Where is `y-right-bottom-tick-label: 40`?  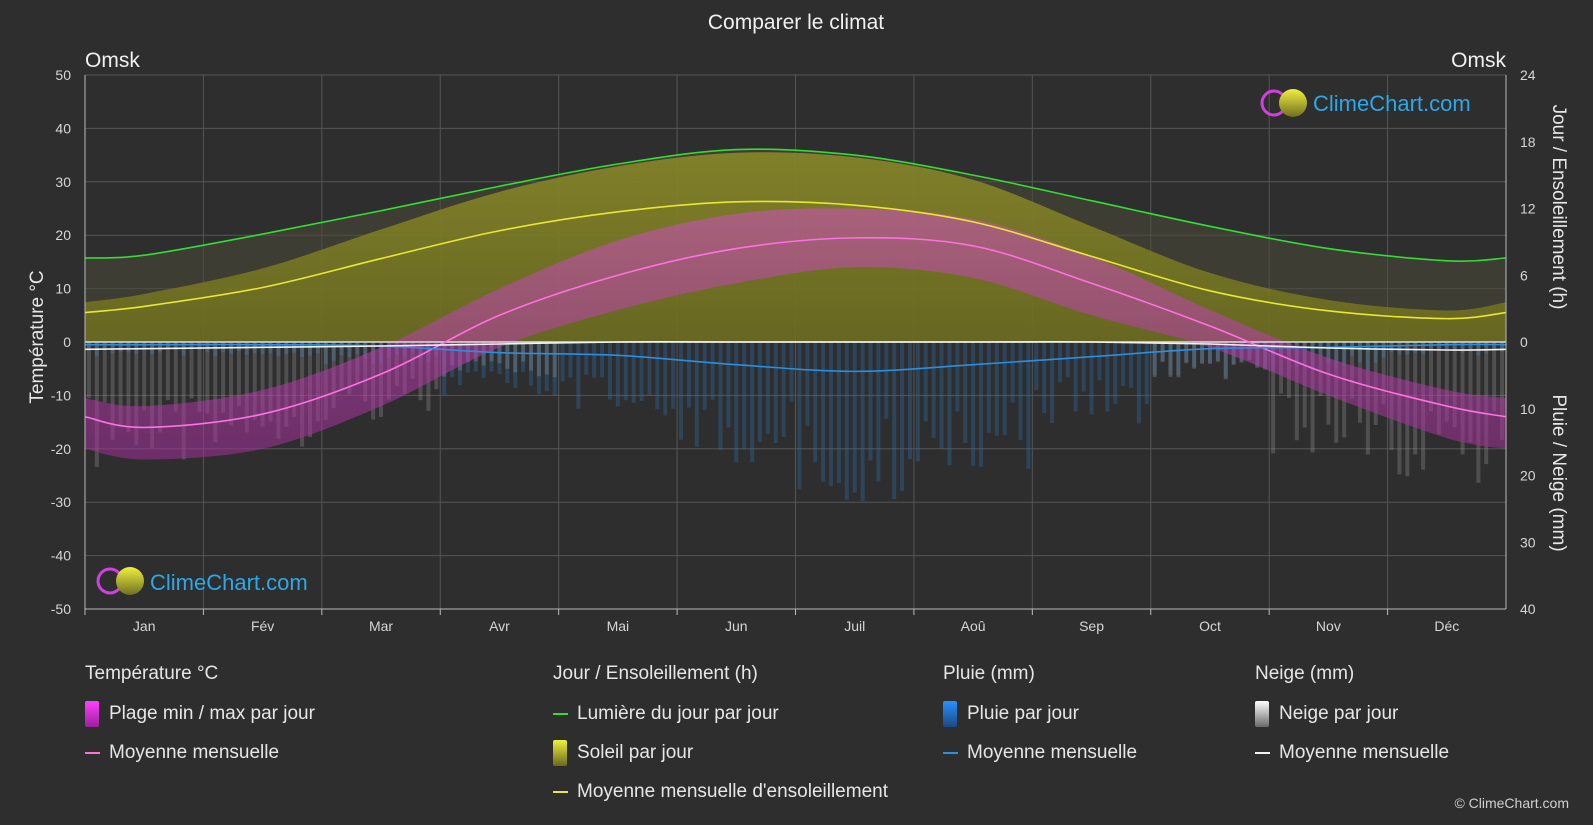 y-right-bottom-tick-label: 40 is located at coordinates (1528, 609).